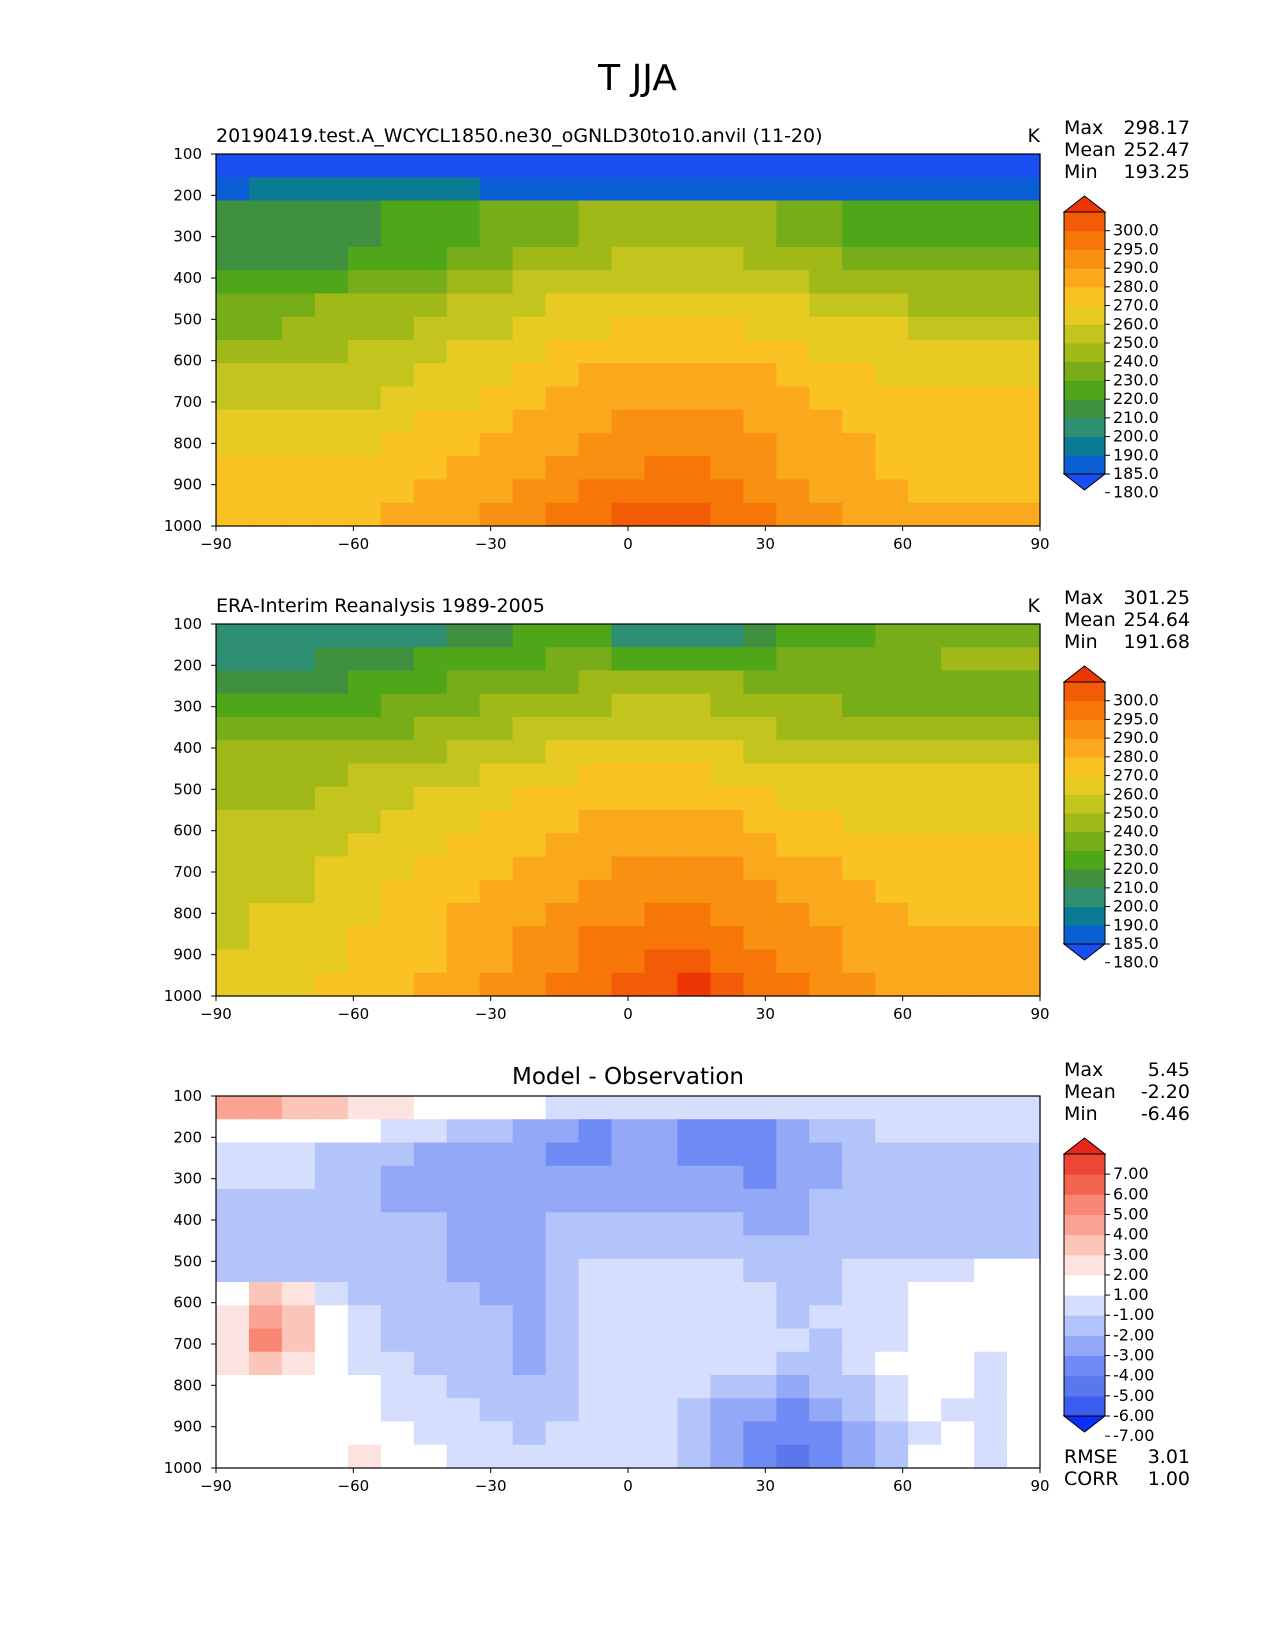  I want to click on y-tick-label: 500, so click(187, 319).